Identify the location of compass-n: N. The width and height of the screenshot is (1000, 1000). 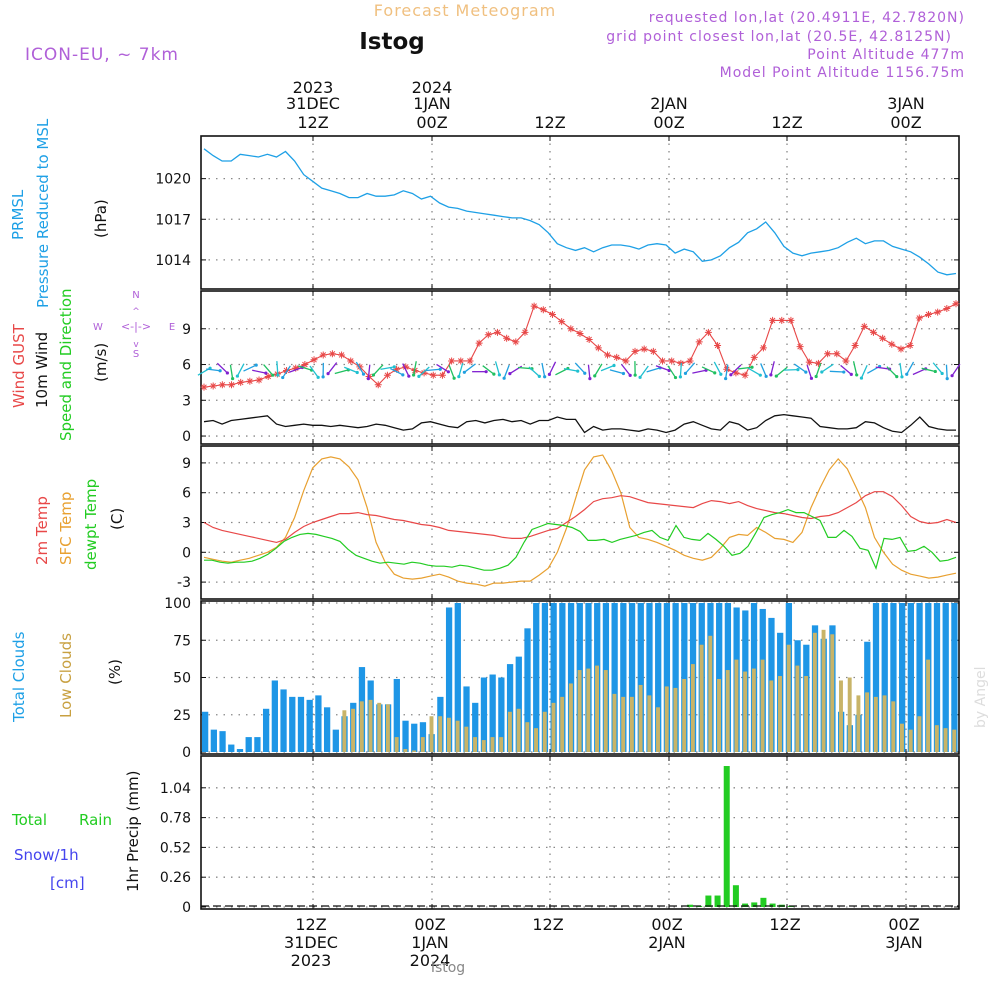
(135, 295).